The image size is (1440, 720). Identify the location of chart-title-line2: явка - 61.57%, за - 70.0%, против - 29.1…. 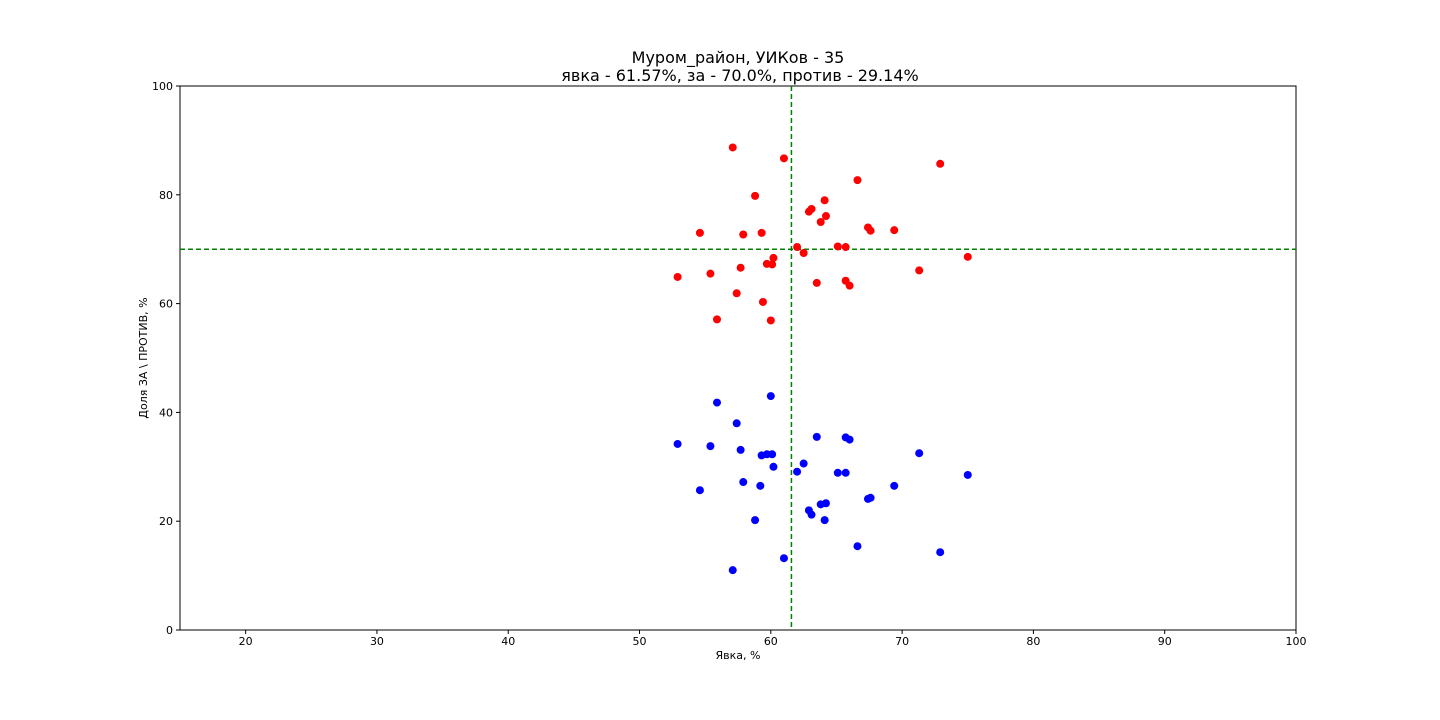
(739, 75).